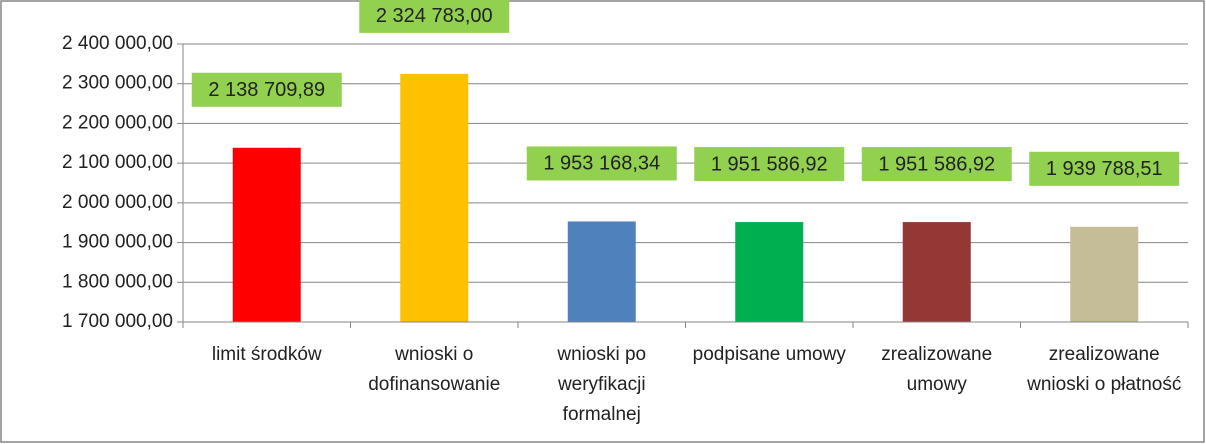 This screenshot has height=444, width=1206. I want to click on data-label: 2 138 709,89, so click(266, 90).